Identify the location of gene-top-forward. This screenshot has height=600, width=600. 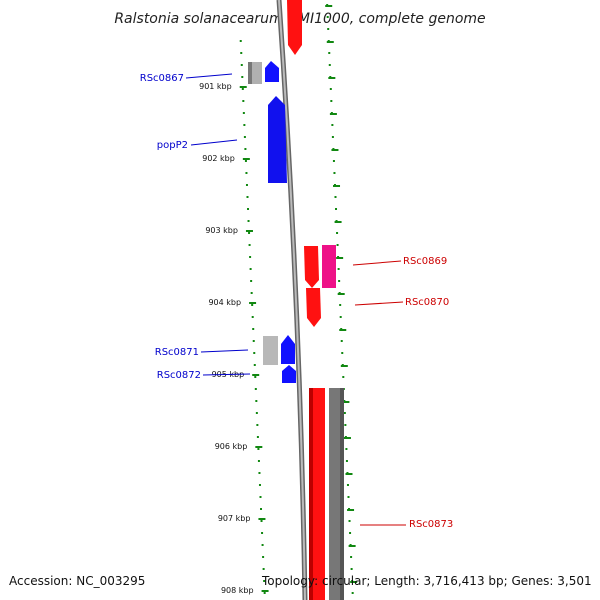
(294, 27).